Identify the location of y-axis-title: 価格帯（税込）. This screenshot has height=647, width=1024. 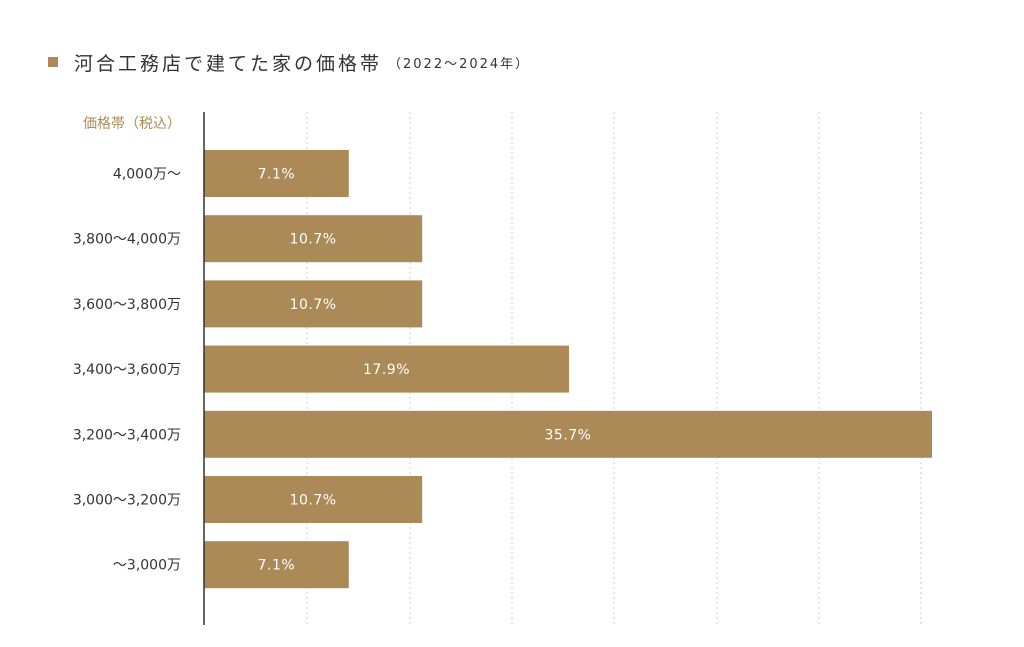
(132, 124).